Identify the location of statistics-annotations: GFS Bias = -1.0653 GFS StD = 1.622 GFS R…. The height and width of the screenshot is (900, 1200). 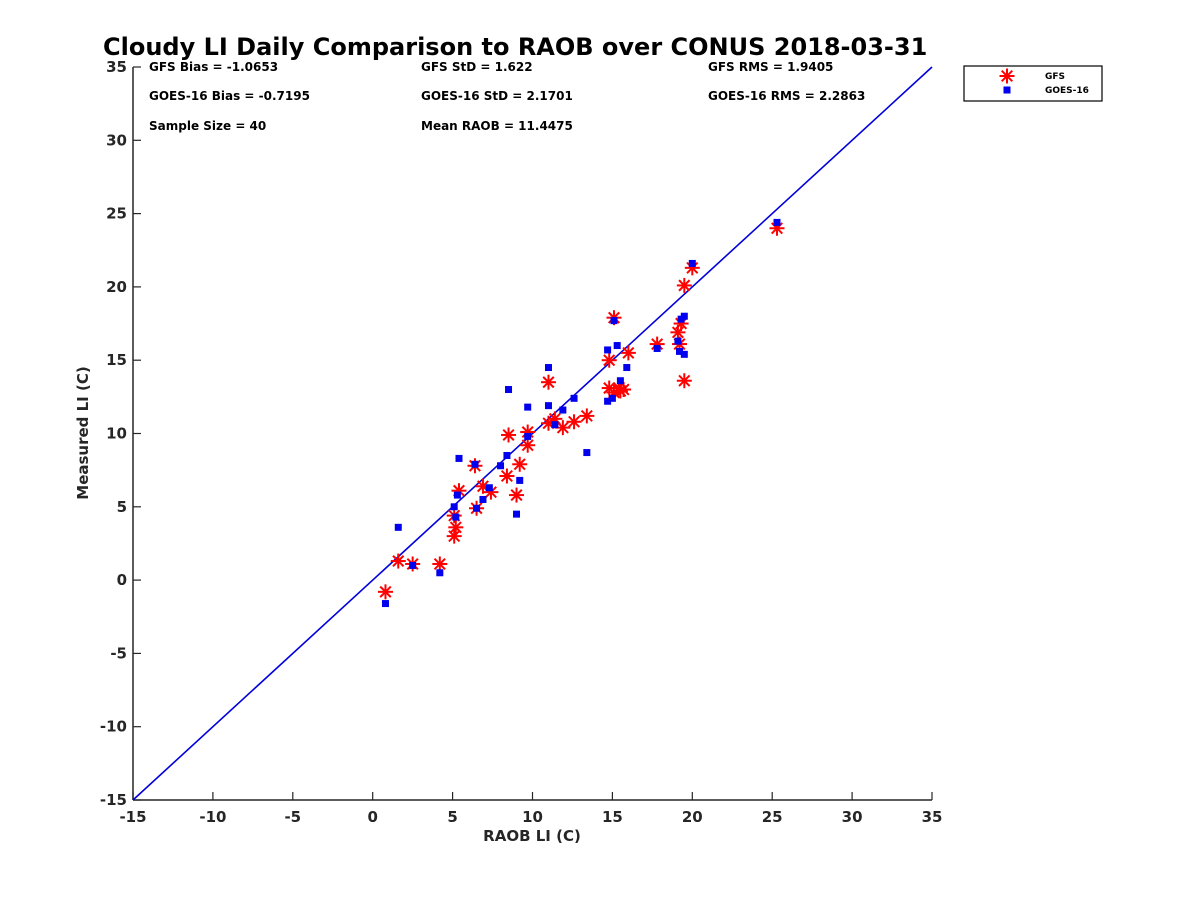
(507, 96).